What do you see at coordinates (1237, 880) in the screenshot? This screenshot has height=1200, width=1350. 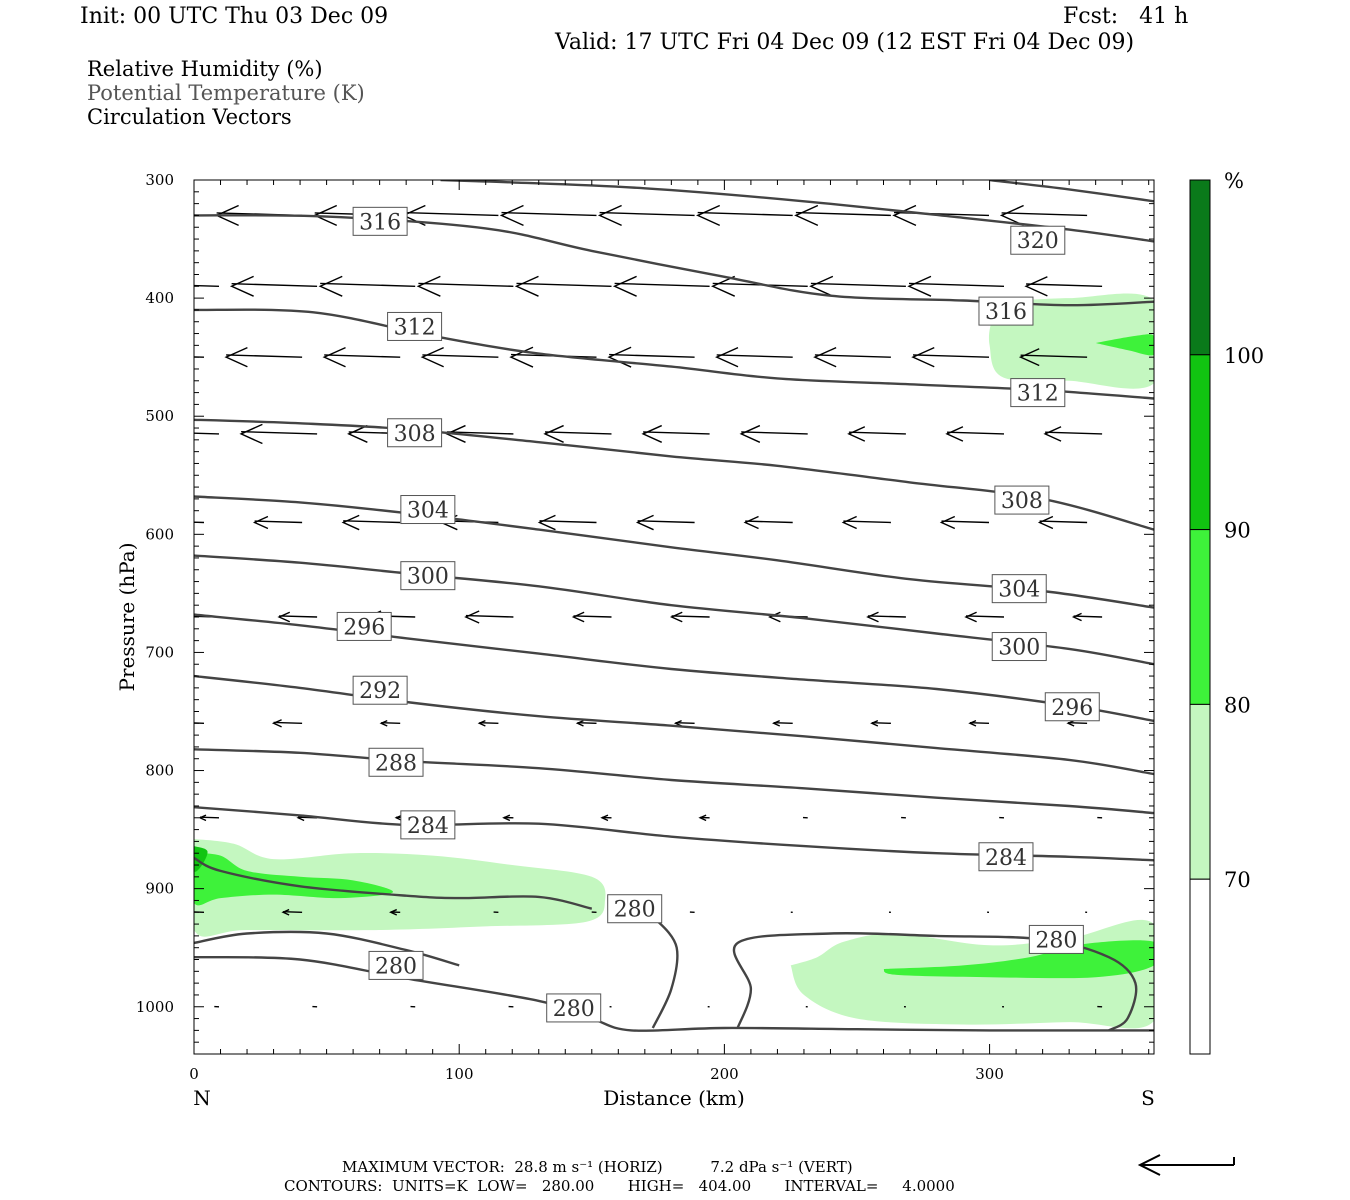 I see `colorbar-level-label: 70` at bounding box center [1237, 880].